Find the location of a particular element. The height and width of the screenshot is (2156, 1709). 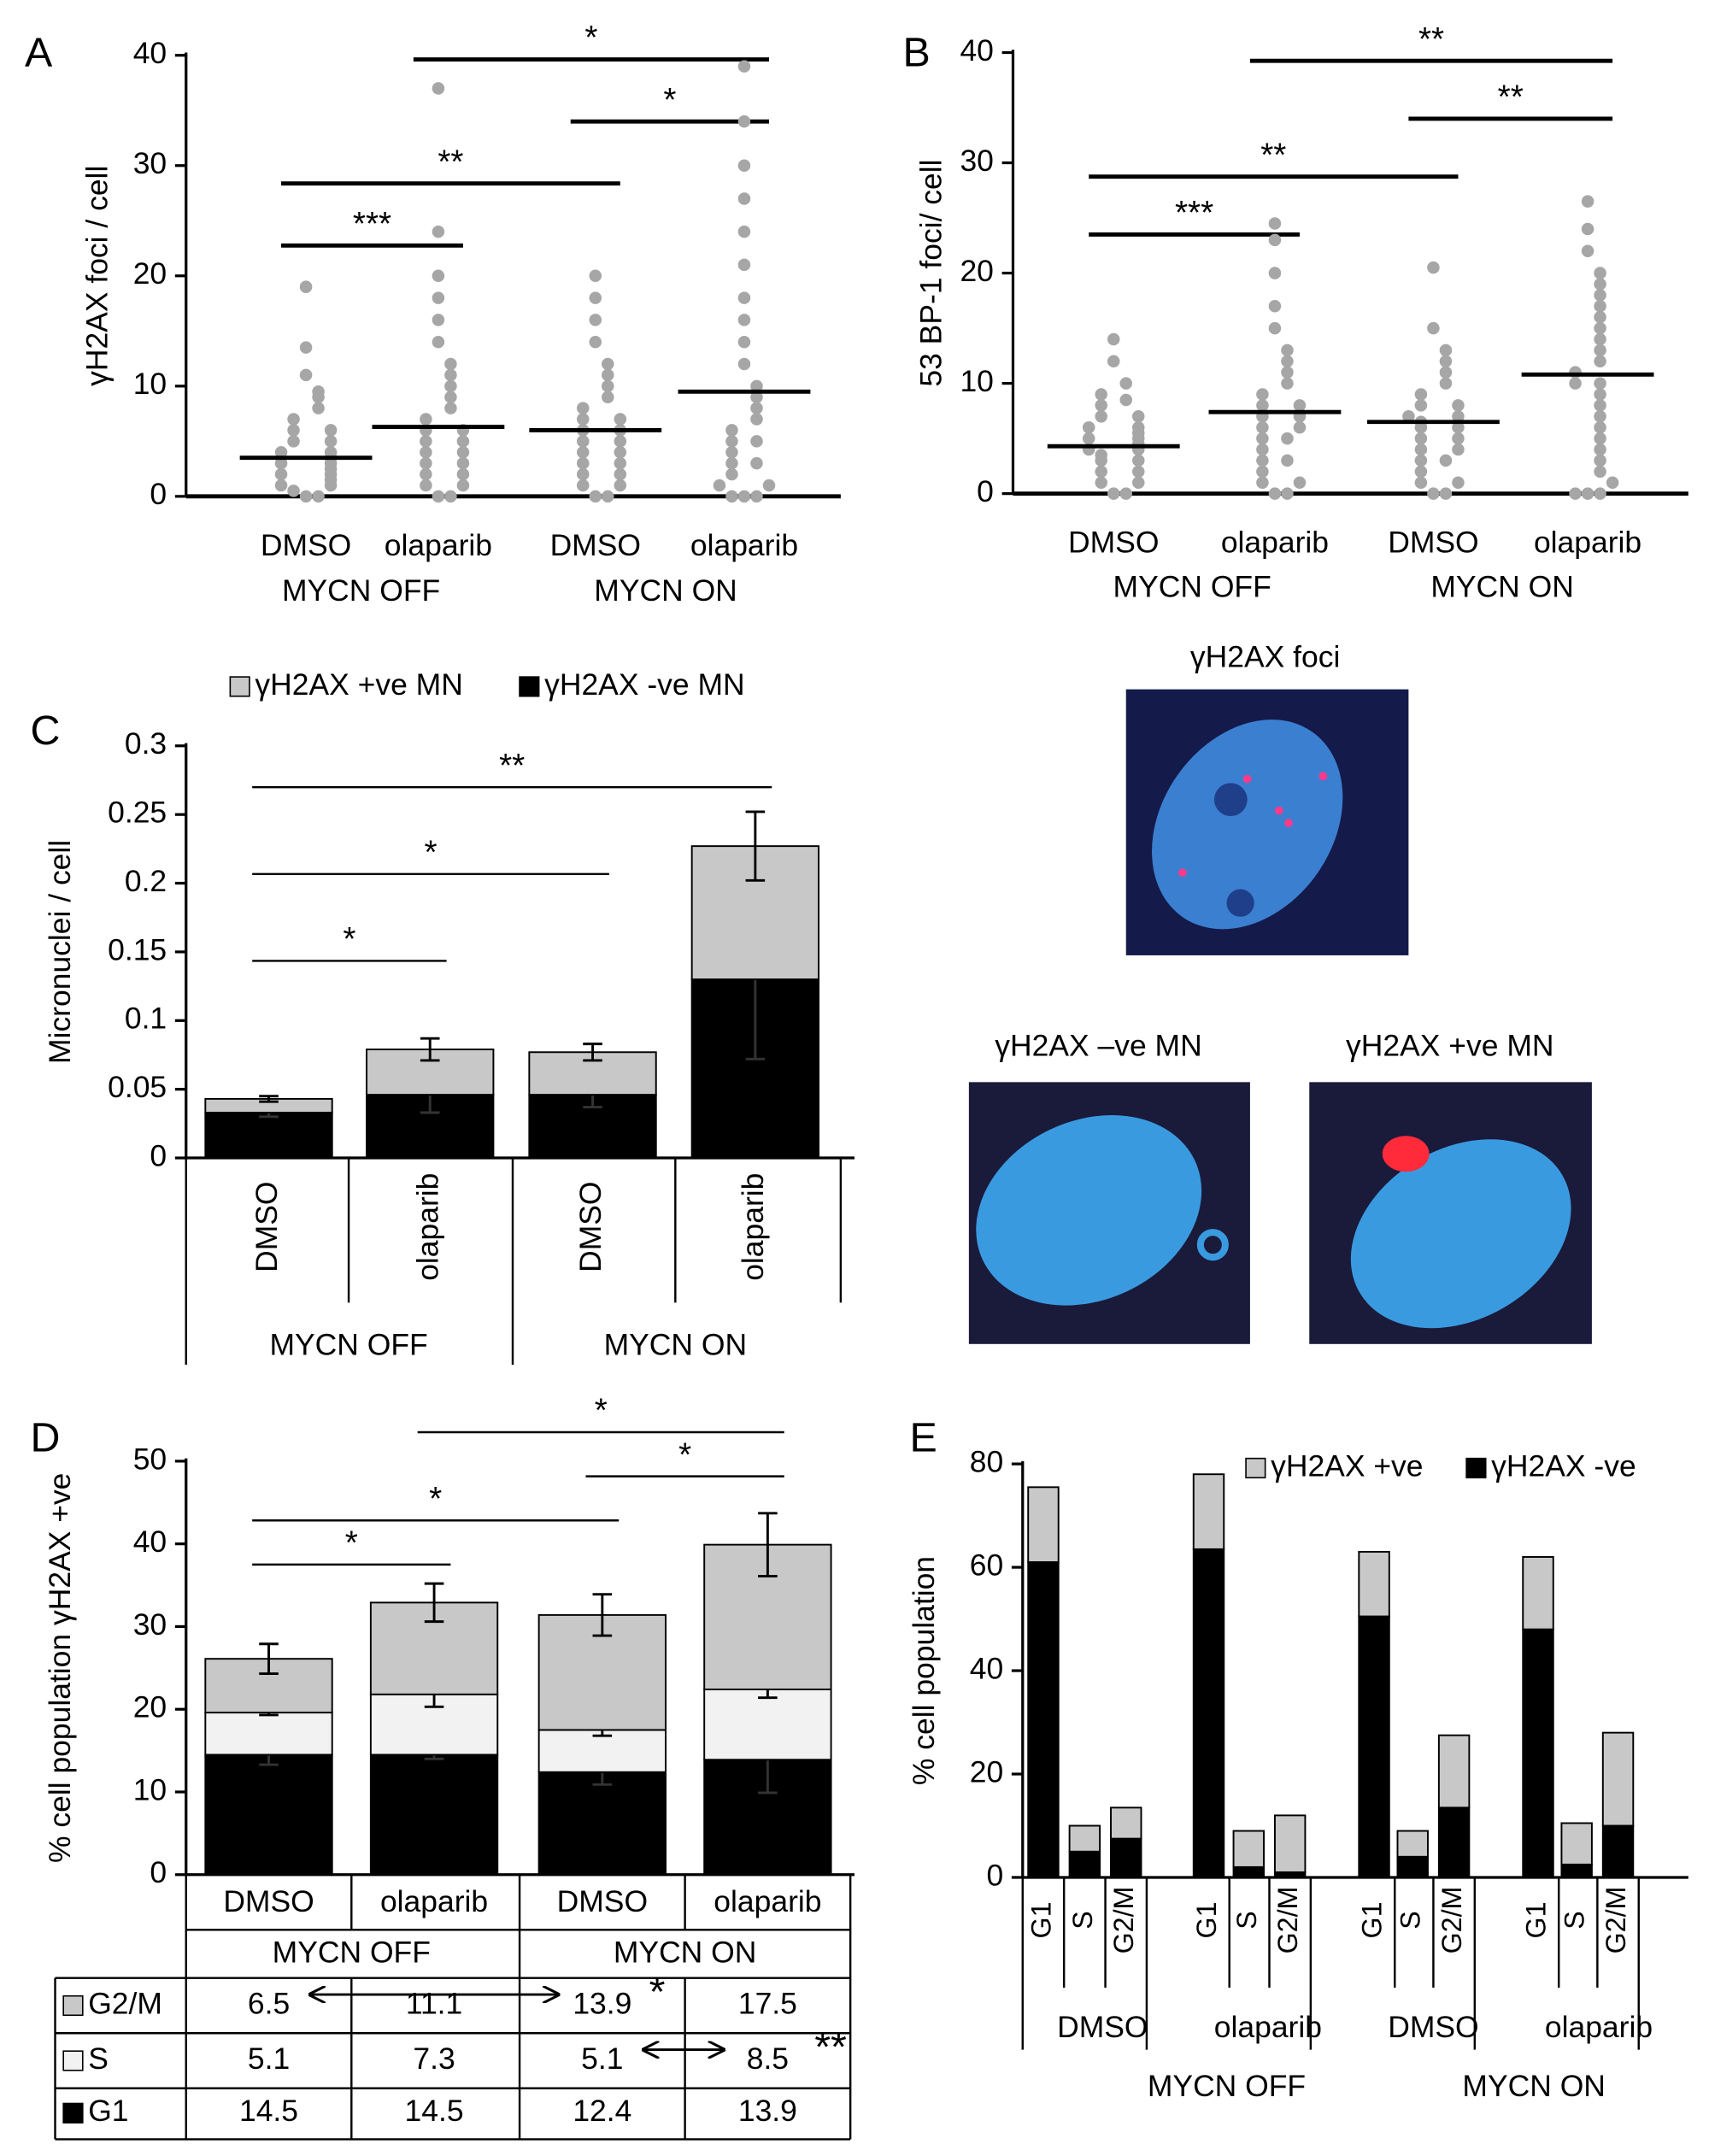

y-tick-label: 50 is located at coordinates (150, 1459).